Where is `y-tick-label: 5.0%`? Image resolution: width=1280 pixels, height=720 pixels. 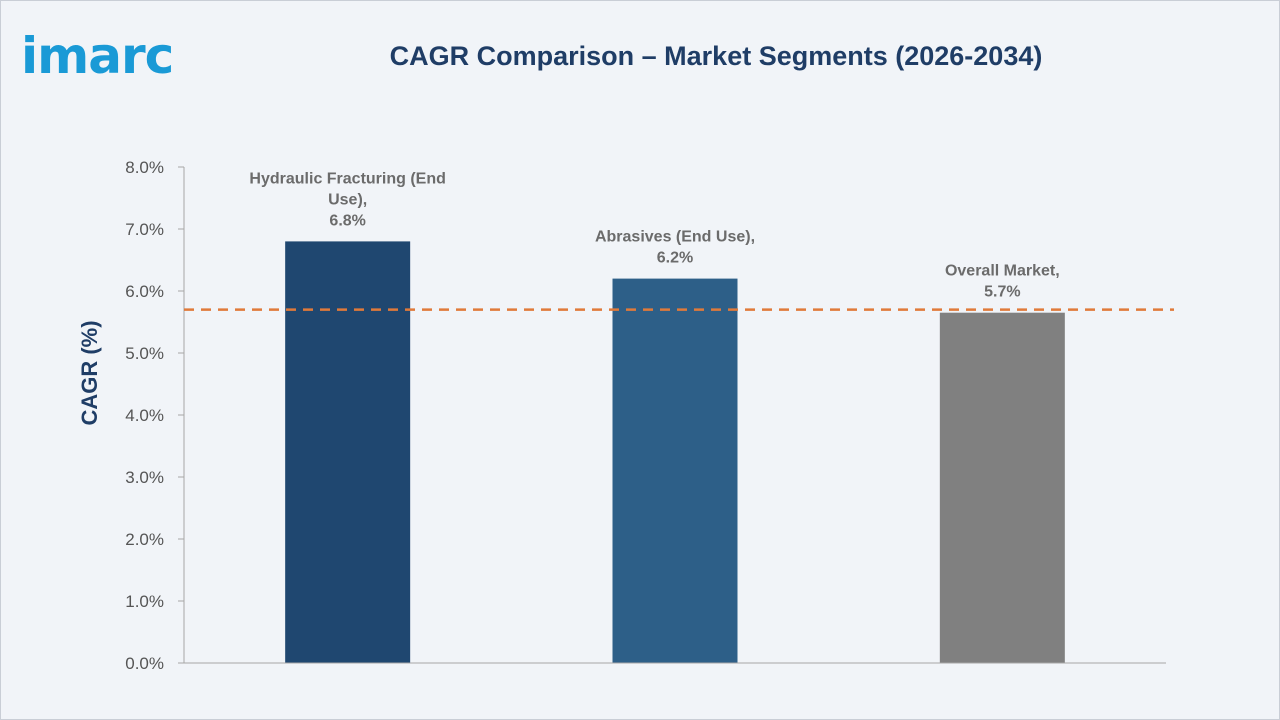
y-tick-label: 5.0% is located at coordinates (144, 353).